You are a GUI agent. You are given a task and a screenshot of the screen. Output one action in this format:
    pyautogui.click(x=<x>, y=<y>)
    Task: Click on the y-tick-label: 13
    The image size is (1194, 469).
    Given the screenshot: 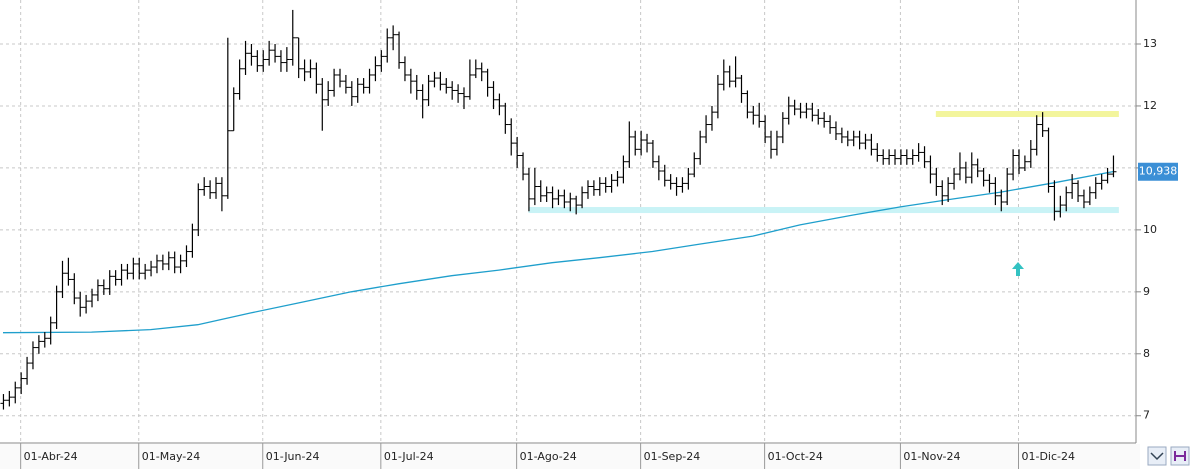 What is the action you would take?
    pyautogui.click(x=1150, y=43)
    